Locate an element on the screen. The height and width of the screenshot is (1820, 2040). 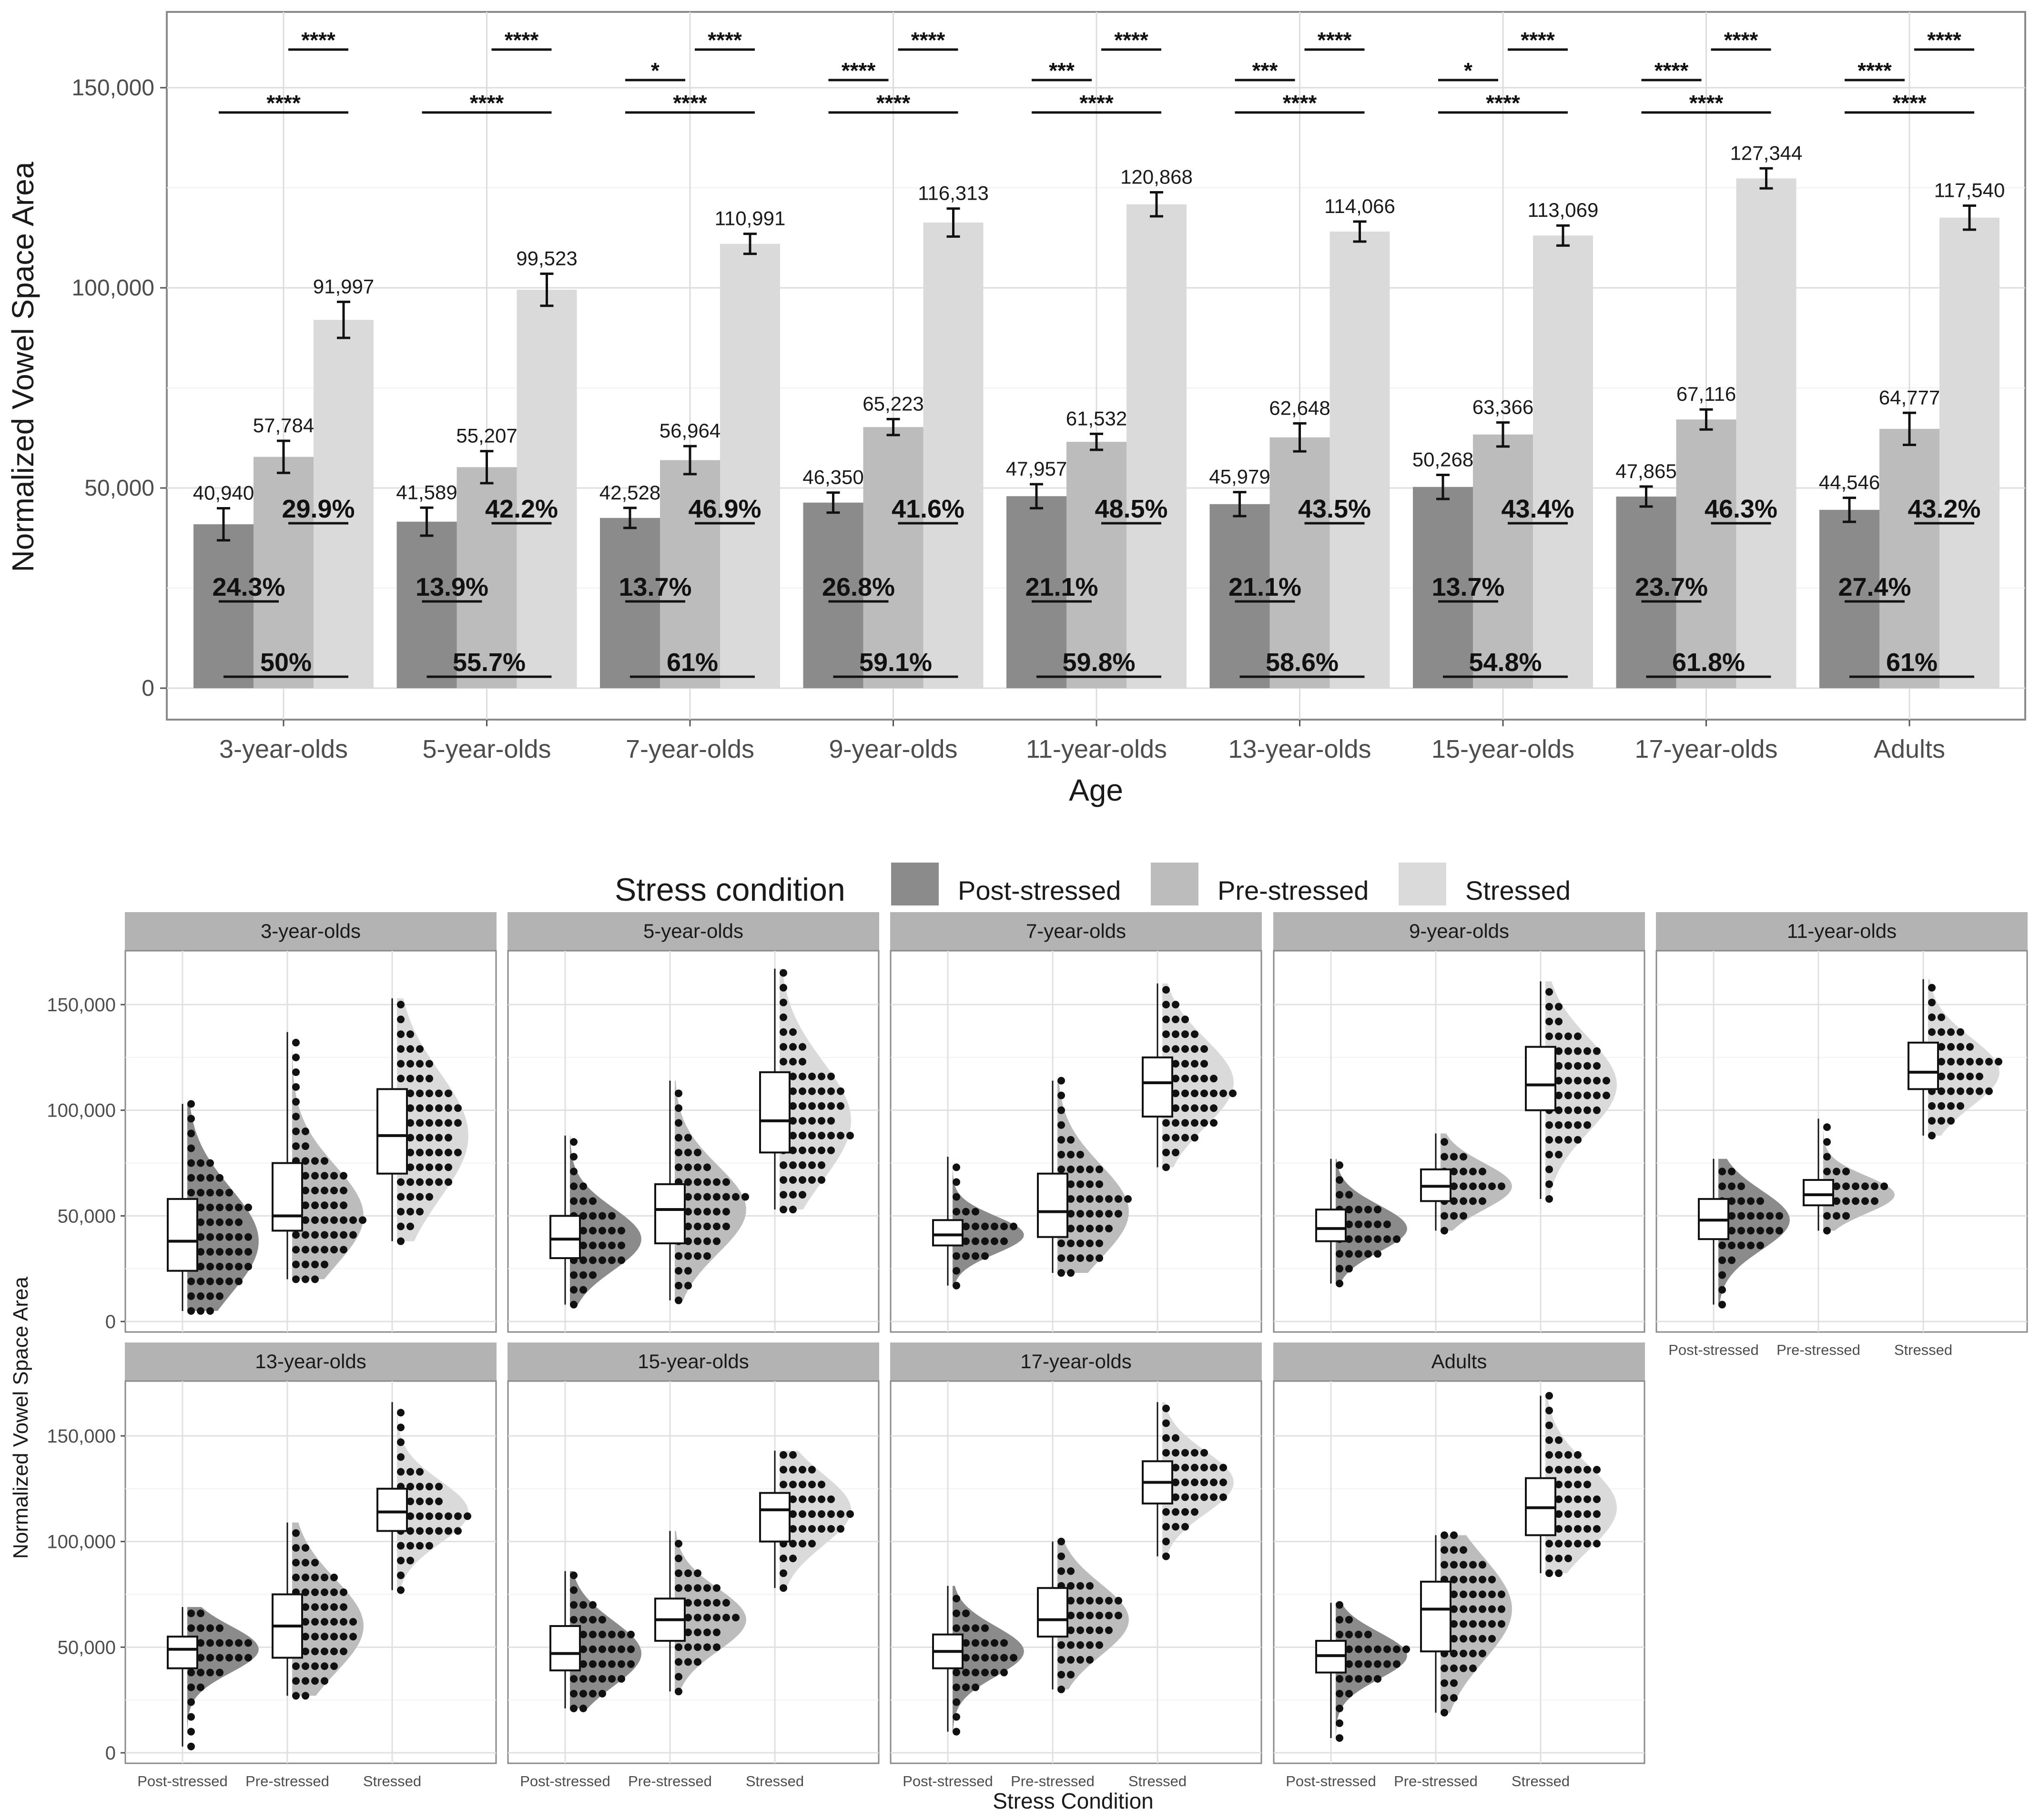
facet-x-tick-label: Pre-stressed is located at coordinates (1818, 1350).